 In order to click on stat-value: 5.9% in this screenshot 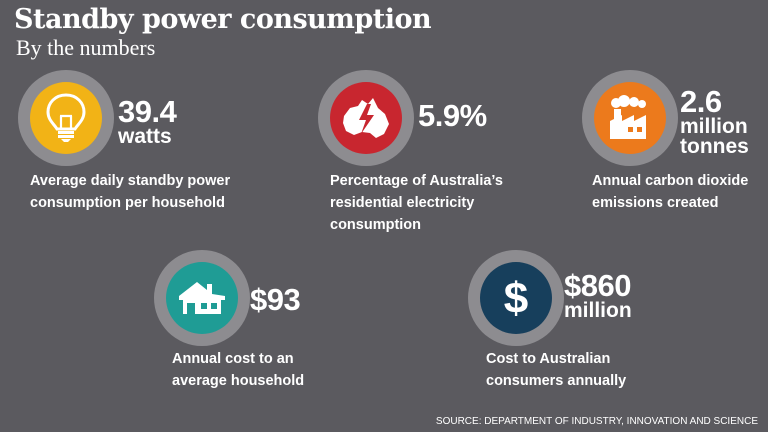, I will do `click(452, 115)`.